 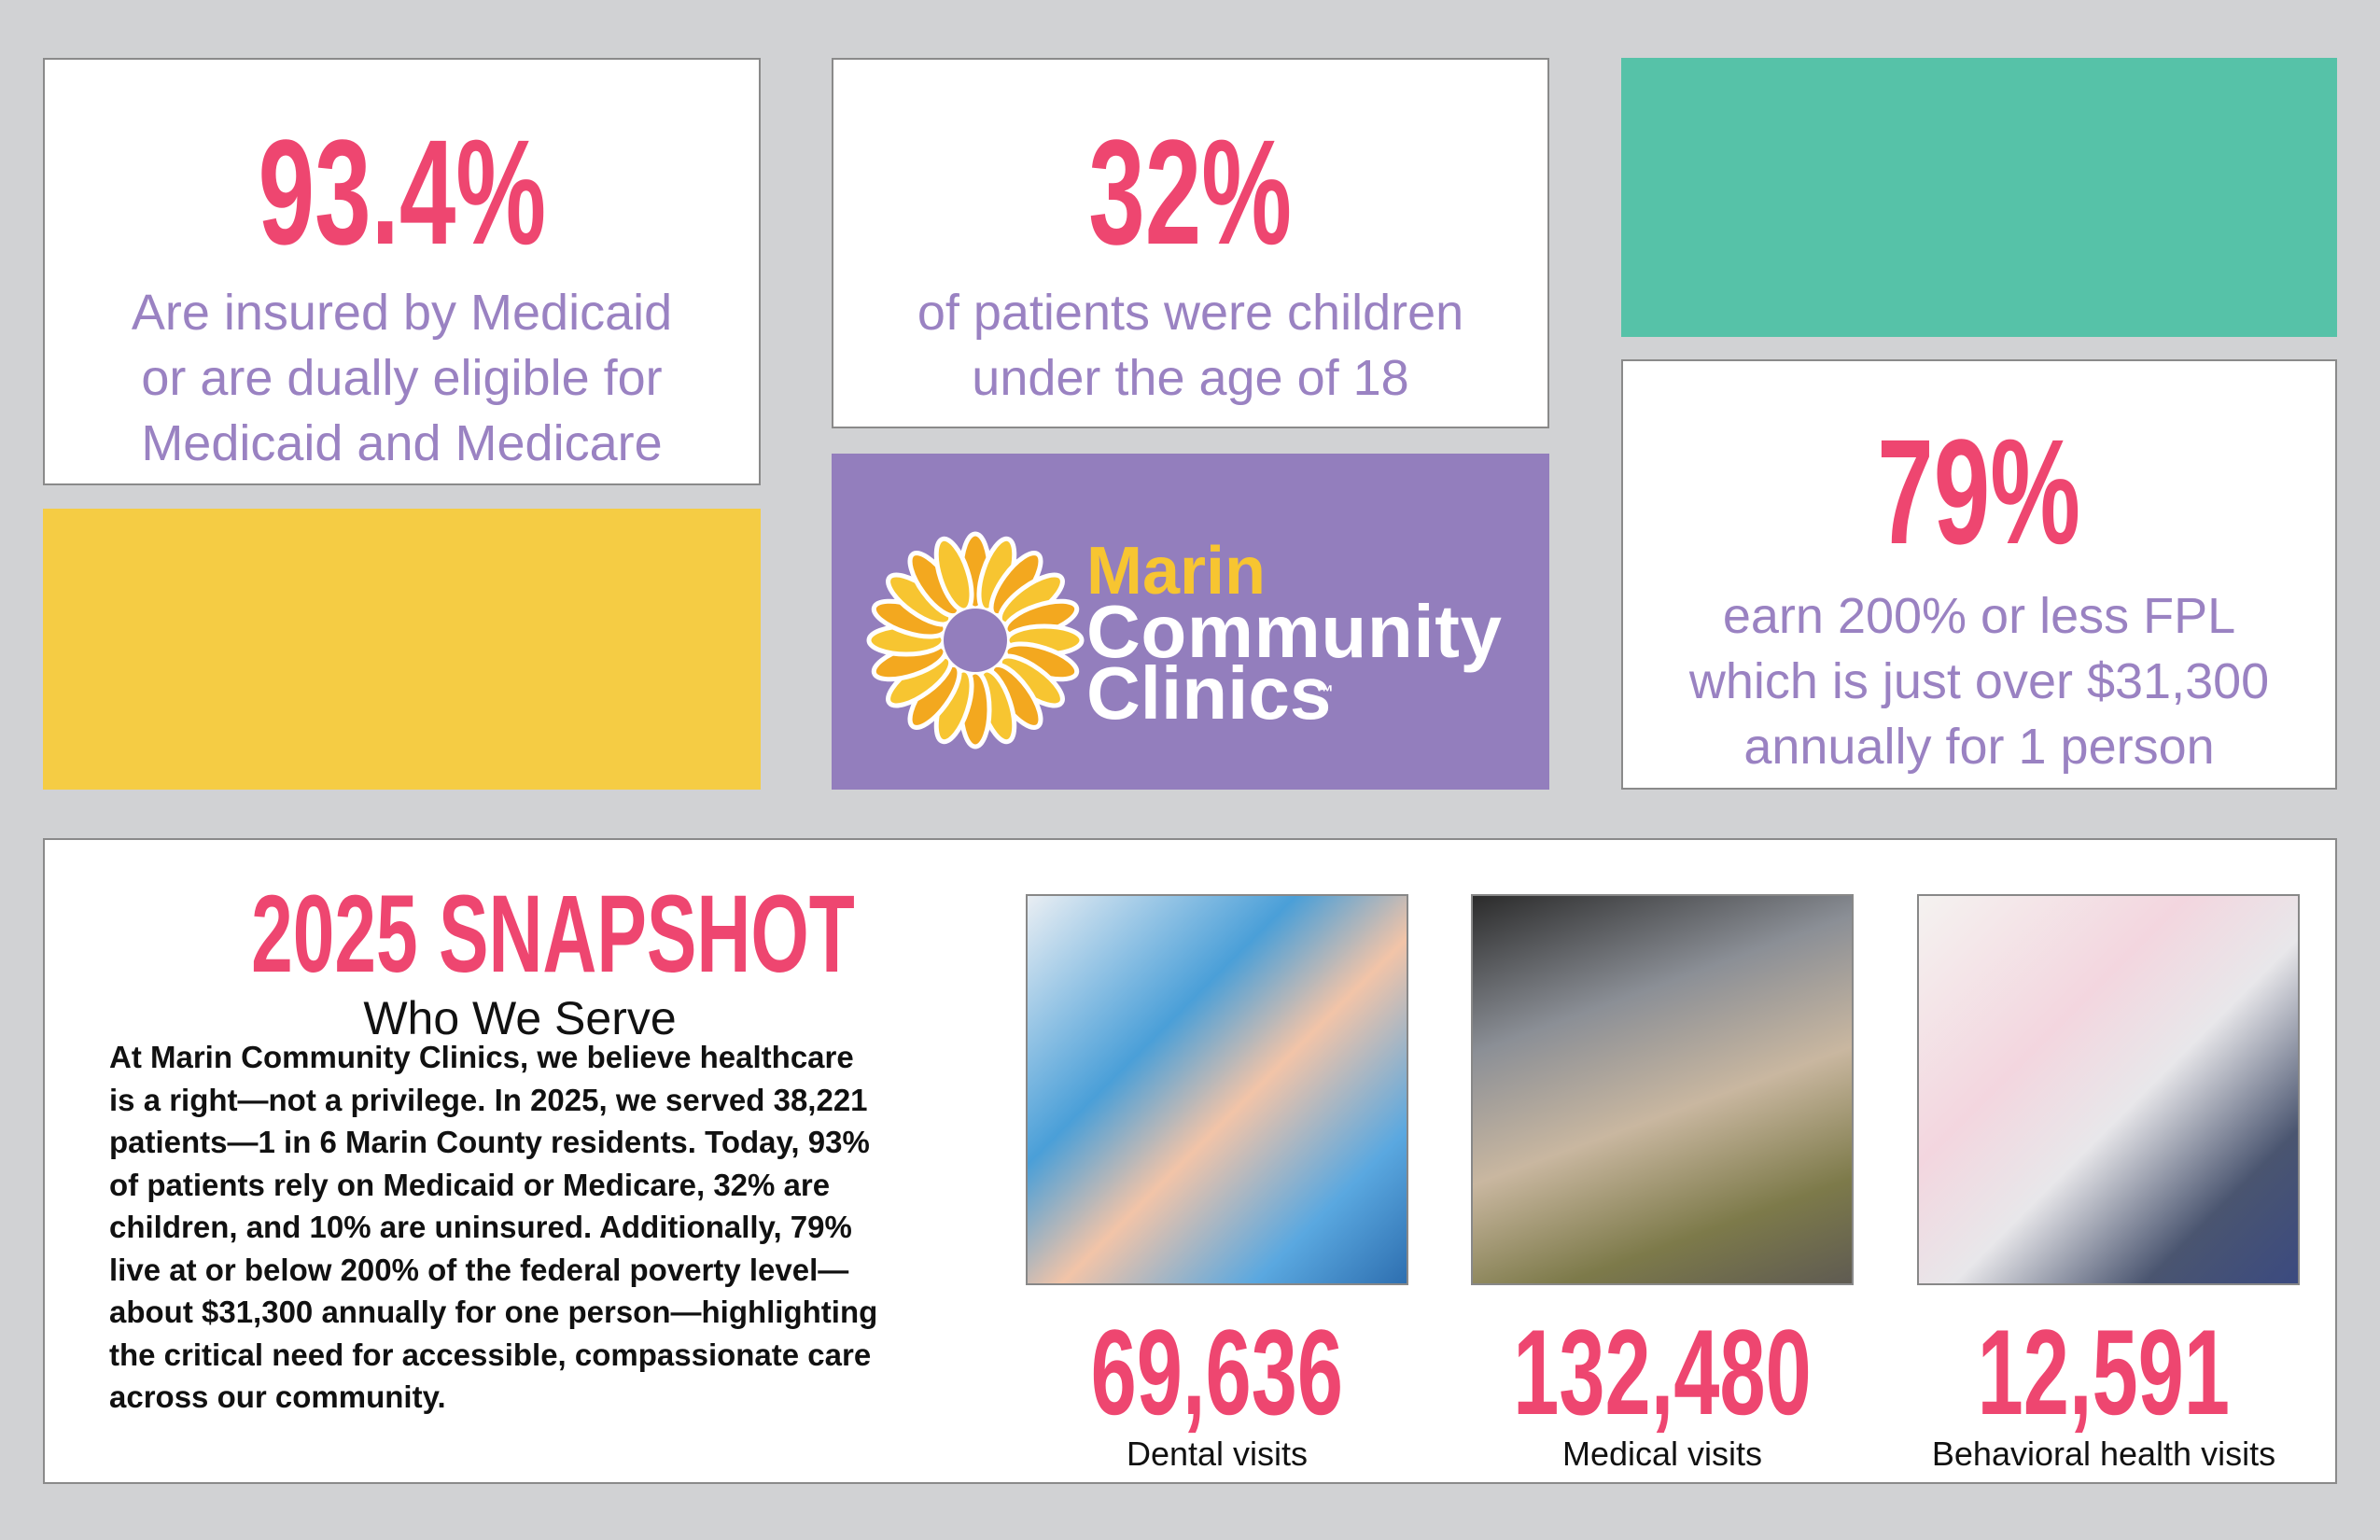 I want to click on photo-behavioral, so click(x=2108, y=1089).